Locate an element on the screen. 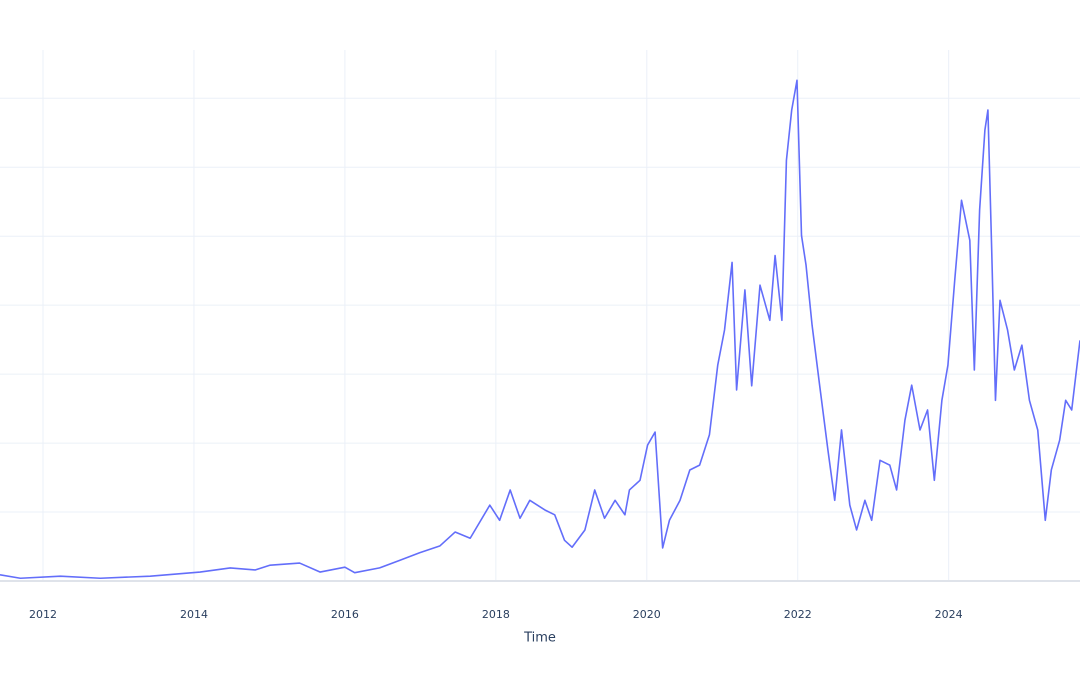  x-tick-label: 2014 is located at coordinates (194, 614).